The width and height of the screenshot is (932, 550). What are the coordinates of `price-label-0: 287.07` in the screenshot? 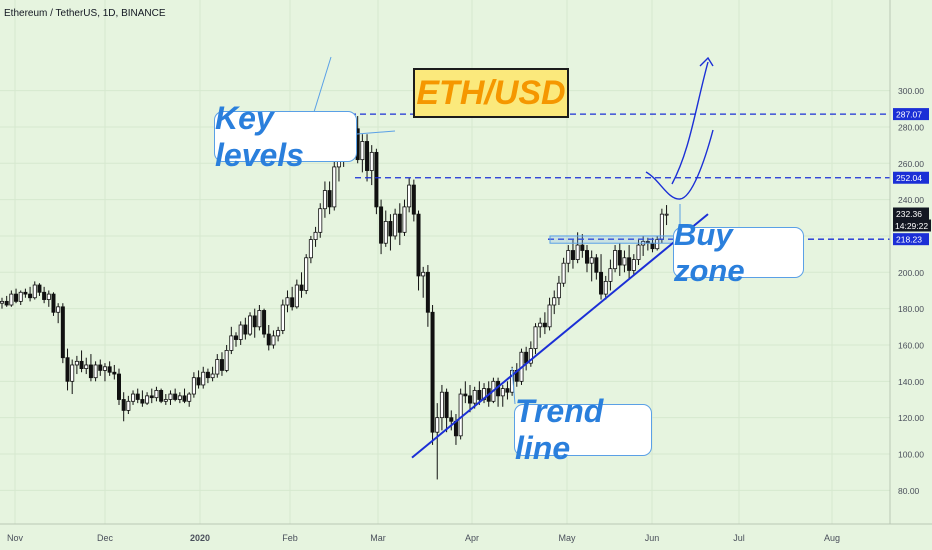 It's located at (909, 115).